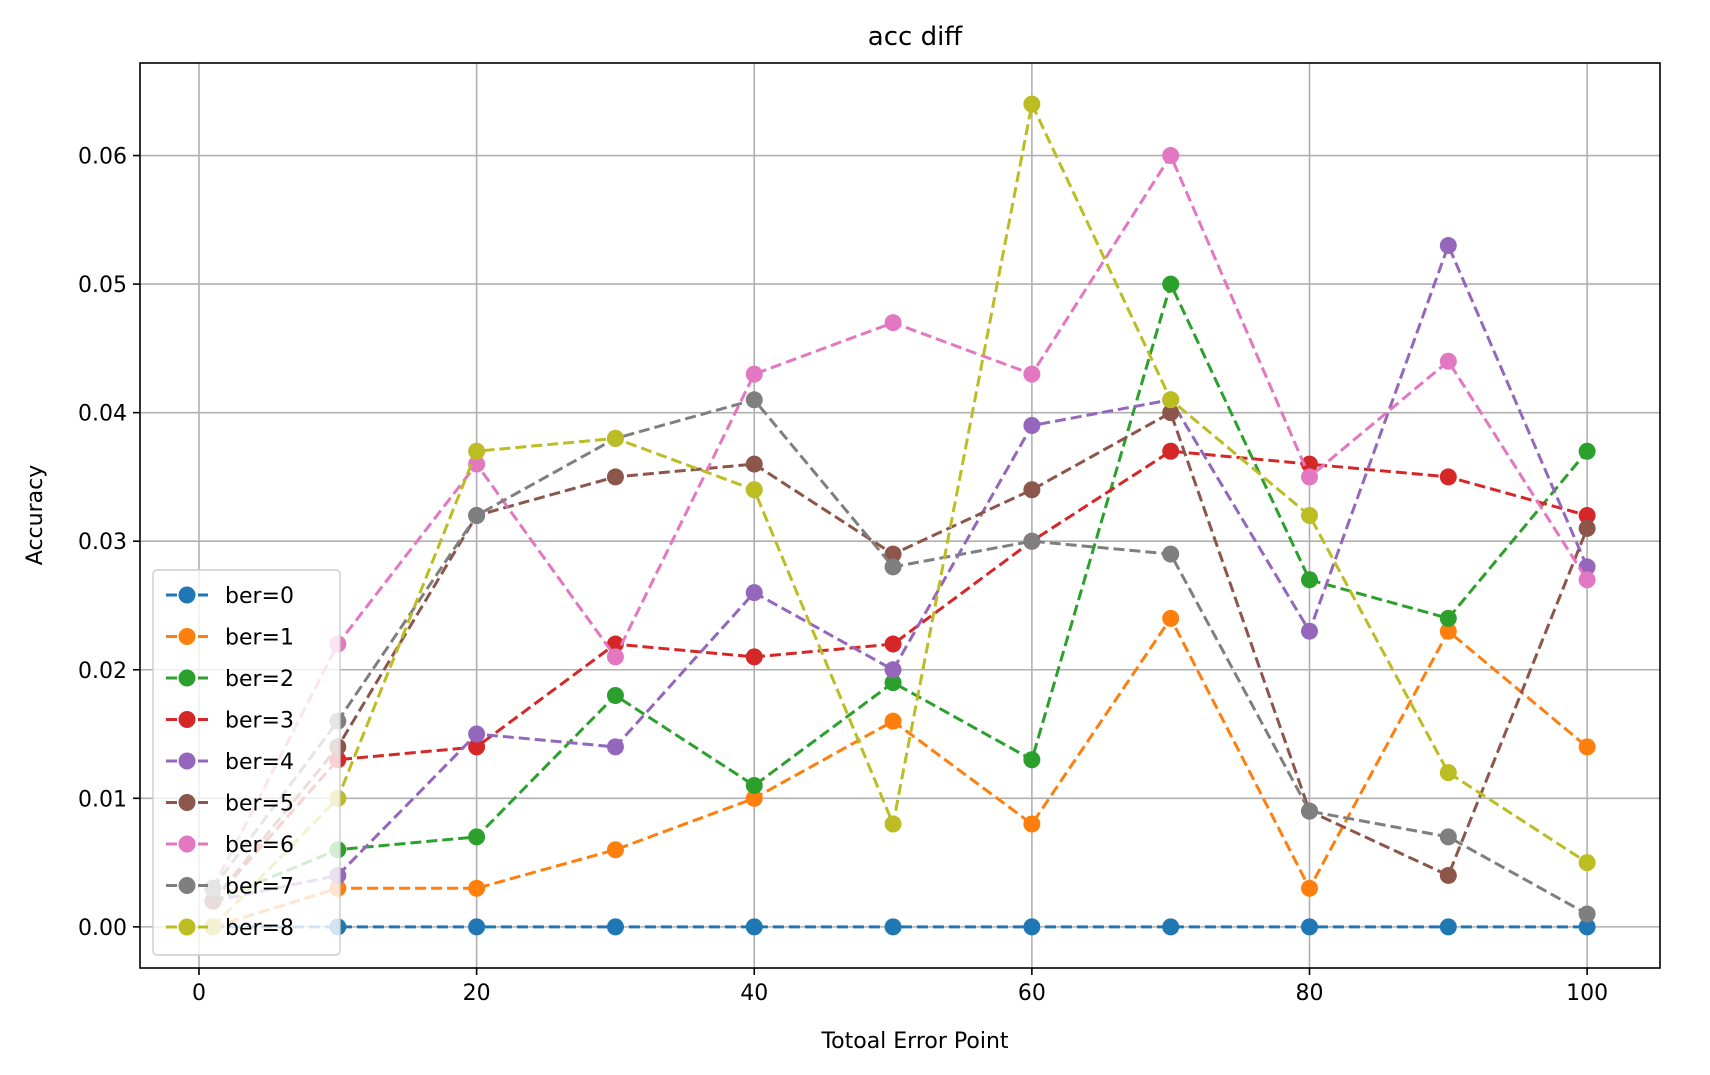  What do you see at coordinates (102, 285) in the screenshot?
I see `y-tick-label: 0.05` at bounding box center [102, 285].